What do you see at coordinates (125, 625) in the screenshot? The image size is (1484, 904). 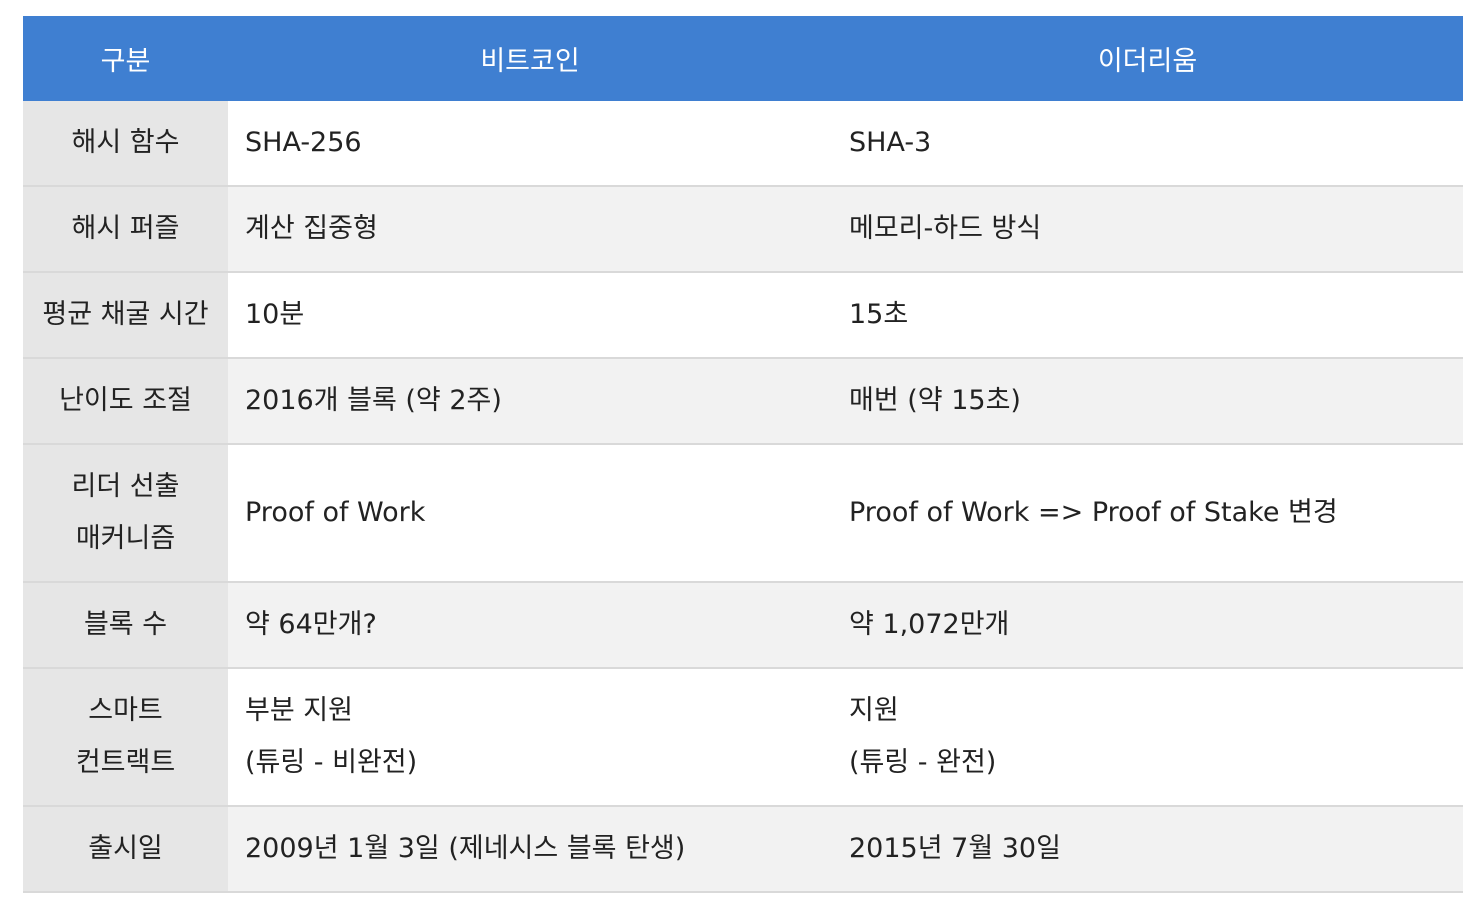 I see `row-label: 블록 수` at bounding box center [125, 625].